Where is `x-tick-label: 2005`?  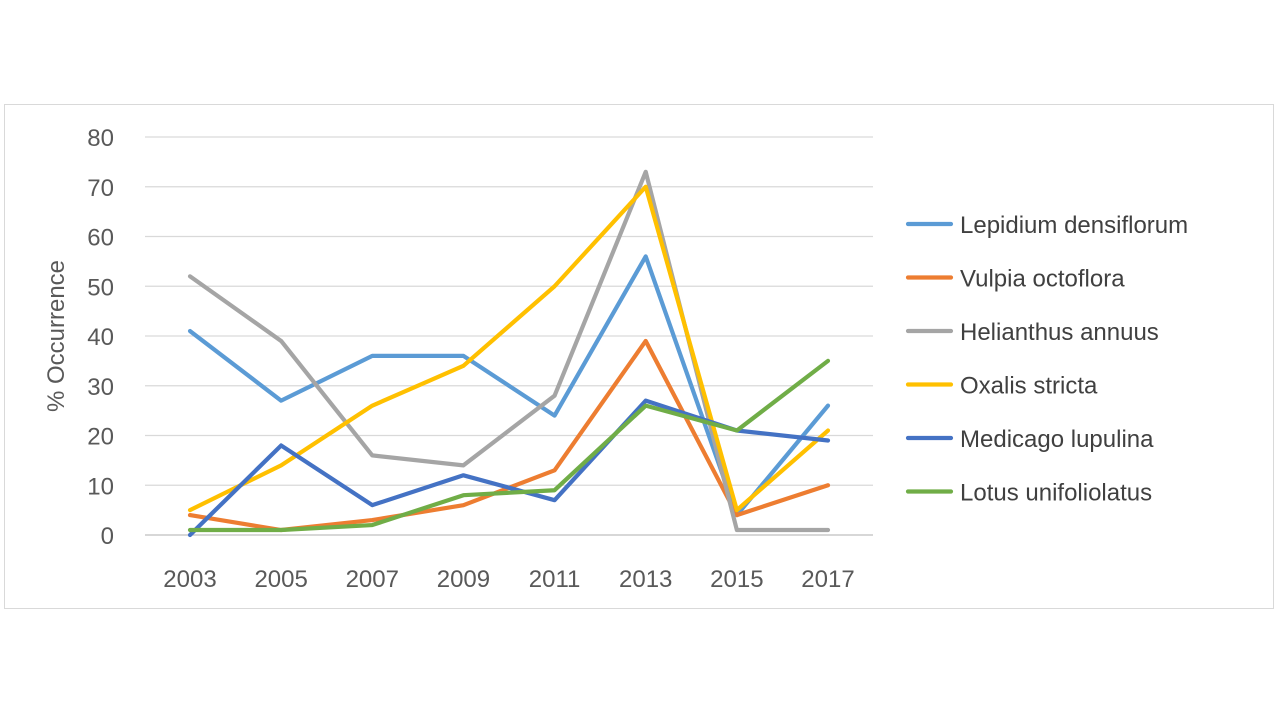
x-tick-label: 2005 is located at coordinates (280, 579).